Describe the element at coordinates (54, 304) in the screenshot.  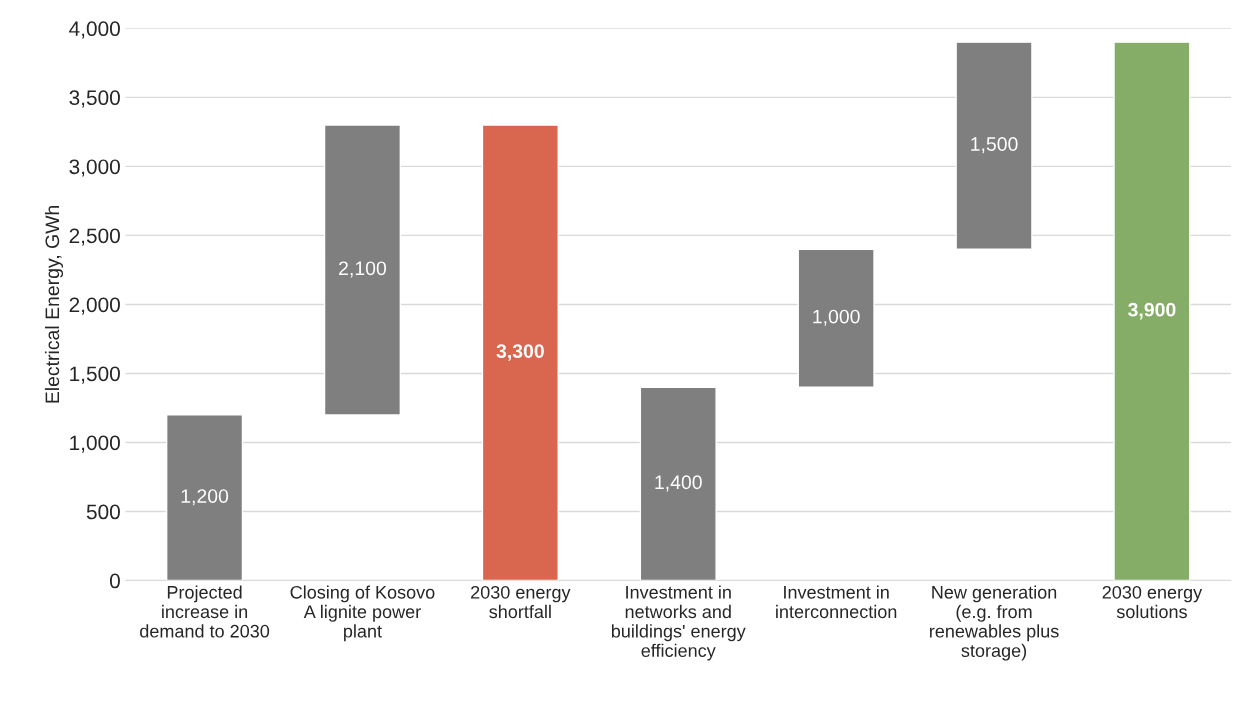
I see `y-axis-title: Electrical Energy, GWh` at that location.